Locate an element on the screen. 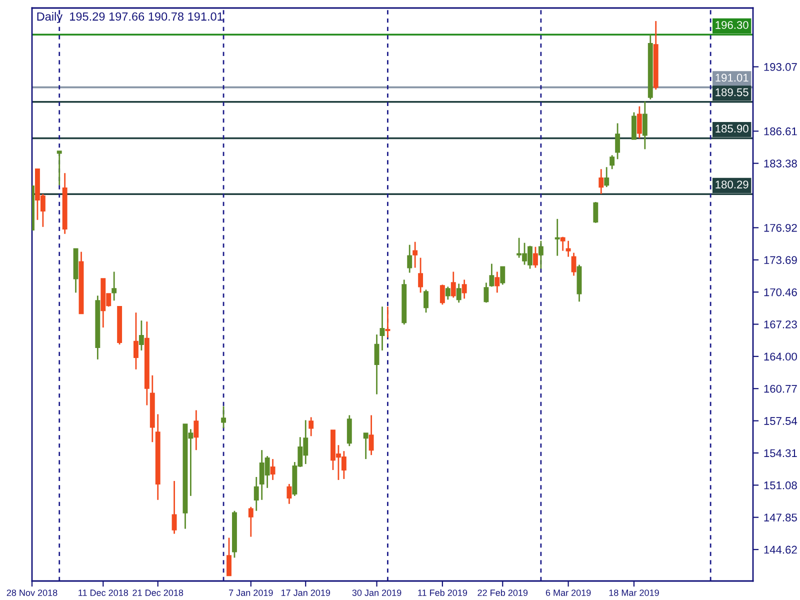 This screenshot has height=600, width=800. y-tick-label: 167.23 is located at coordinates (780, 324).